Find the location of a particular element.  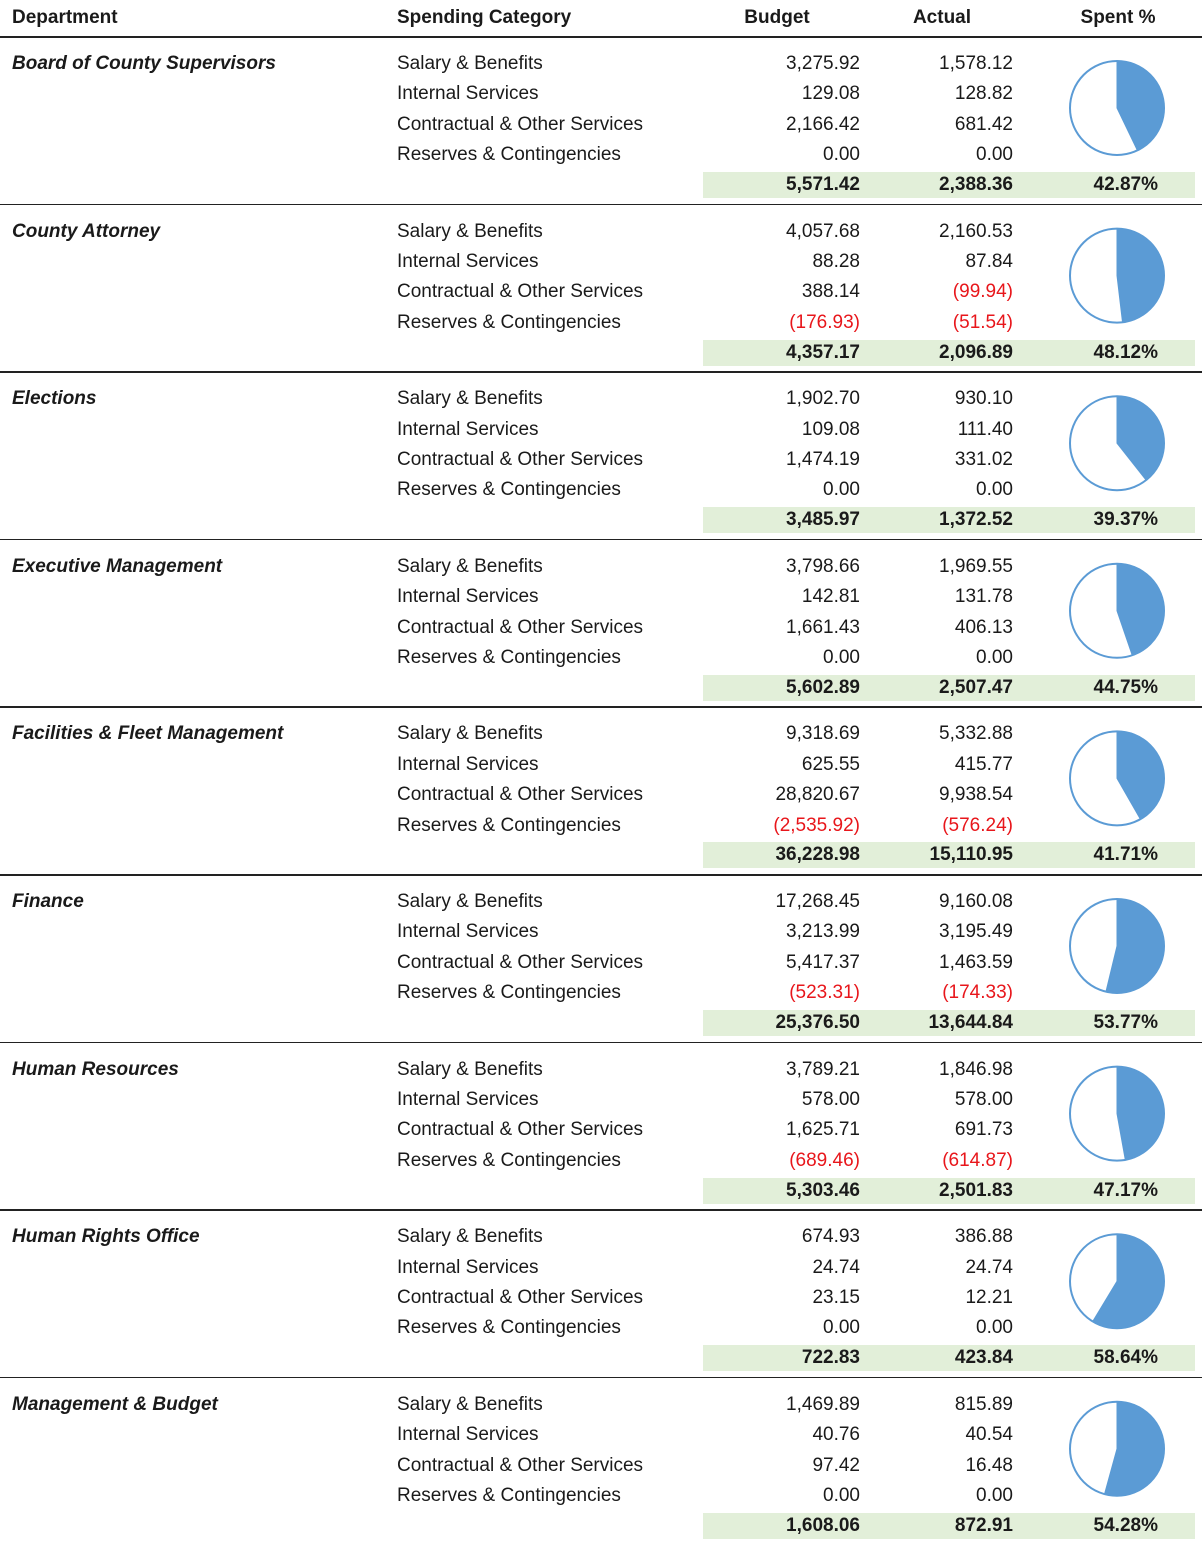

actual: 40.54 is located at coordinates (989, 1435).